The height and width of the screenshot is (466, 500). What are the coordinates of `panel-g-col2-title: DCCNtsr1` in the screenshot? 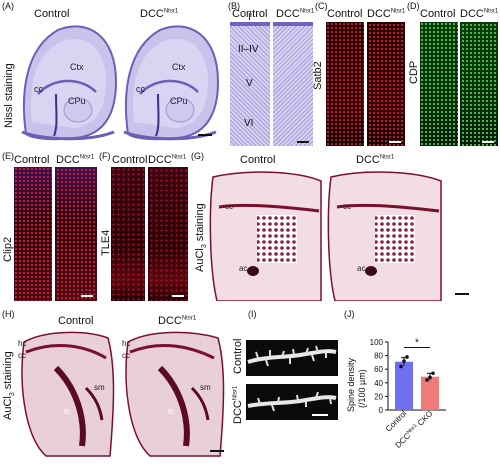 It's located at (375, 160).